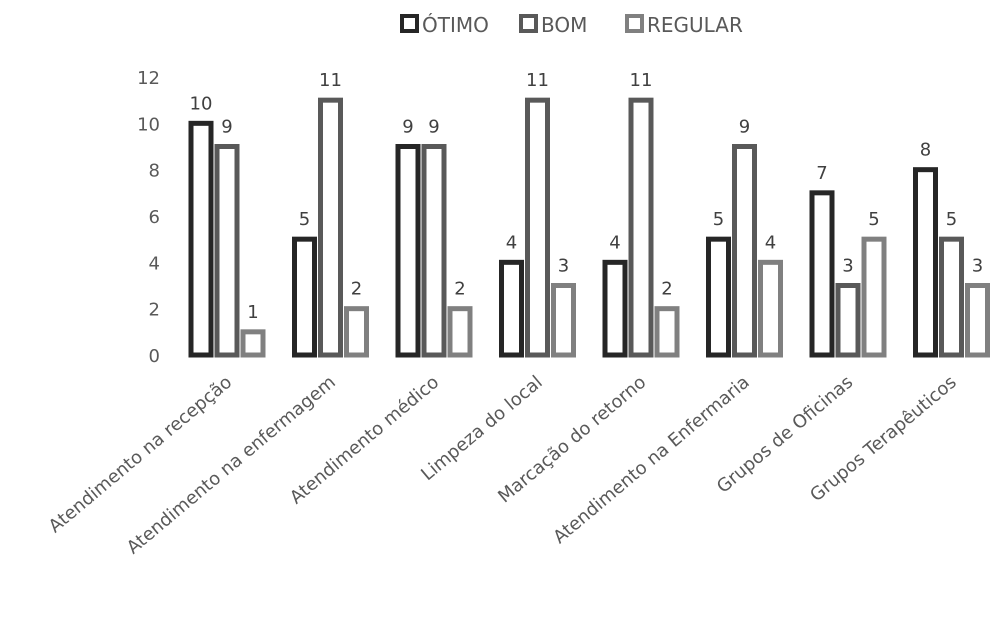 The image size is (990, 634). Describe the element at coordinates (226, 127) in the screenshot. I see `data-label-1-2: 9` at that location.